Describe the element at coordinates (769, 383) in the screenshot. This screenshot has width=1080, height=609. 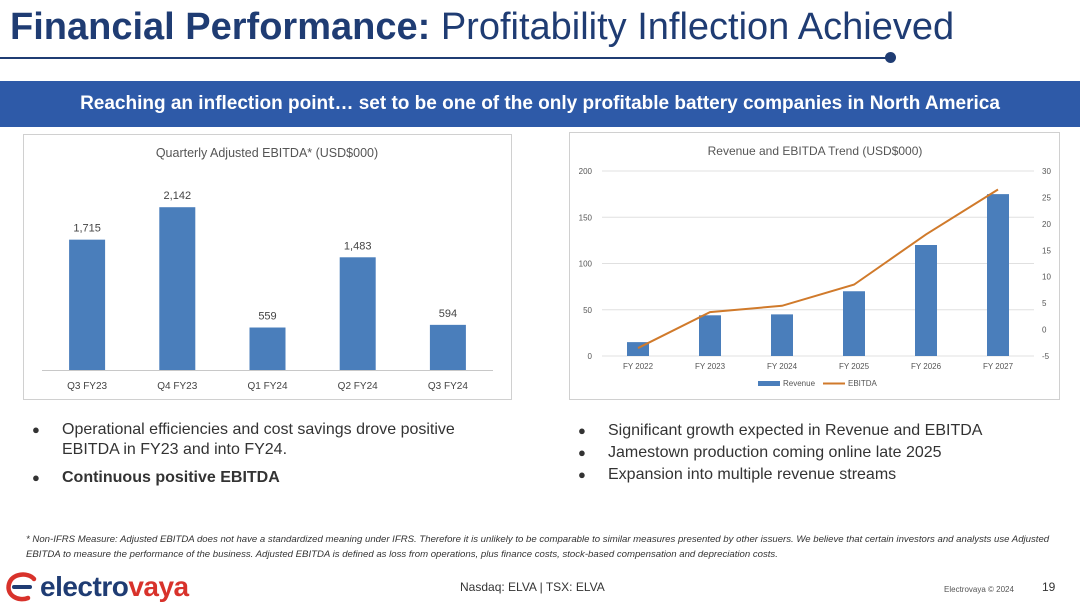
I see `legend-revenue-swatch` at that location.